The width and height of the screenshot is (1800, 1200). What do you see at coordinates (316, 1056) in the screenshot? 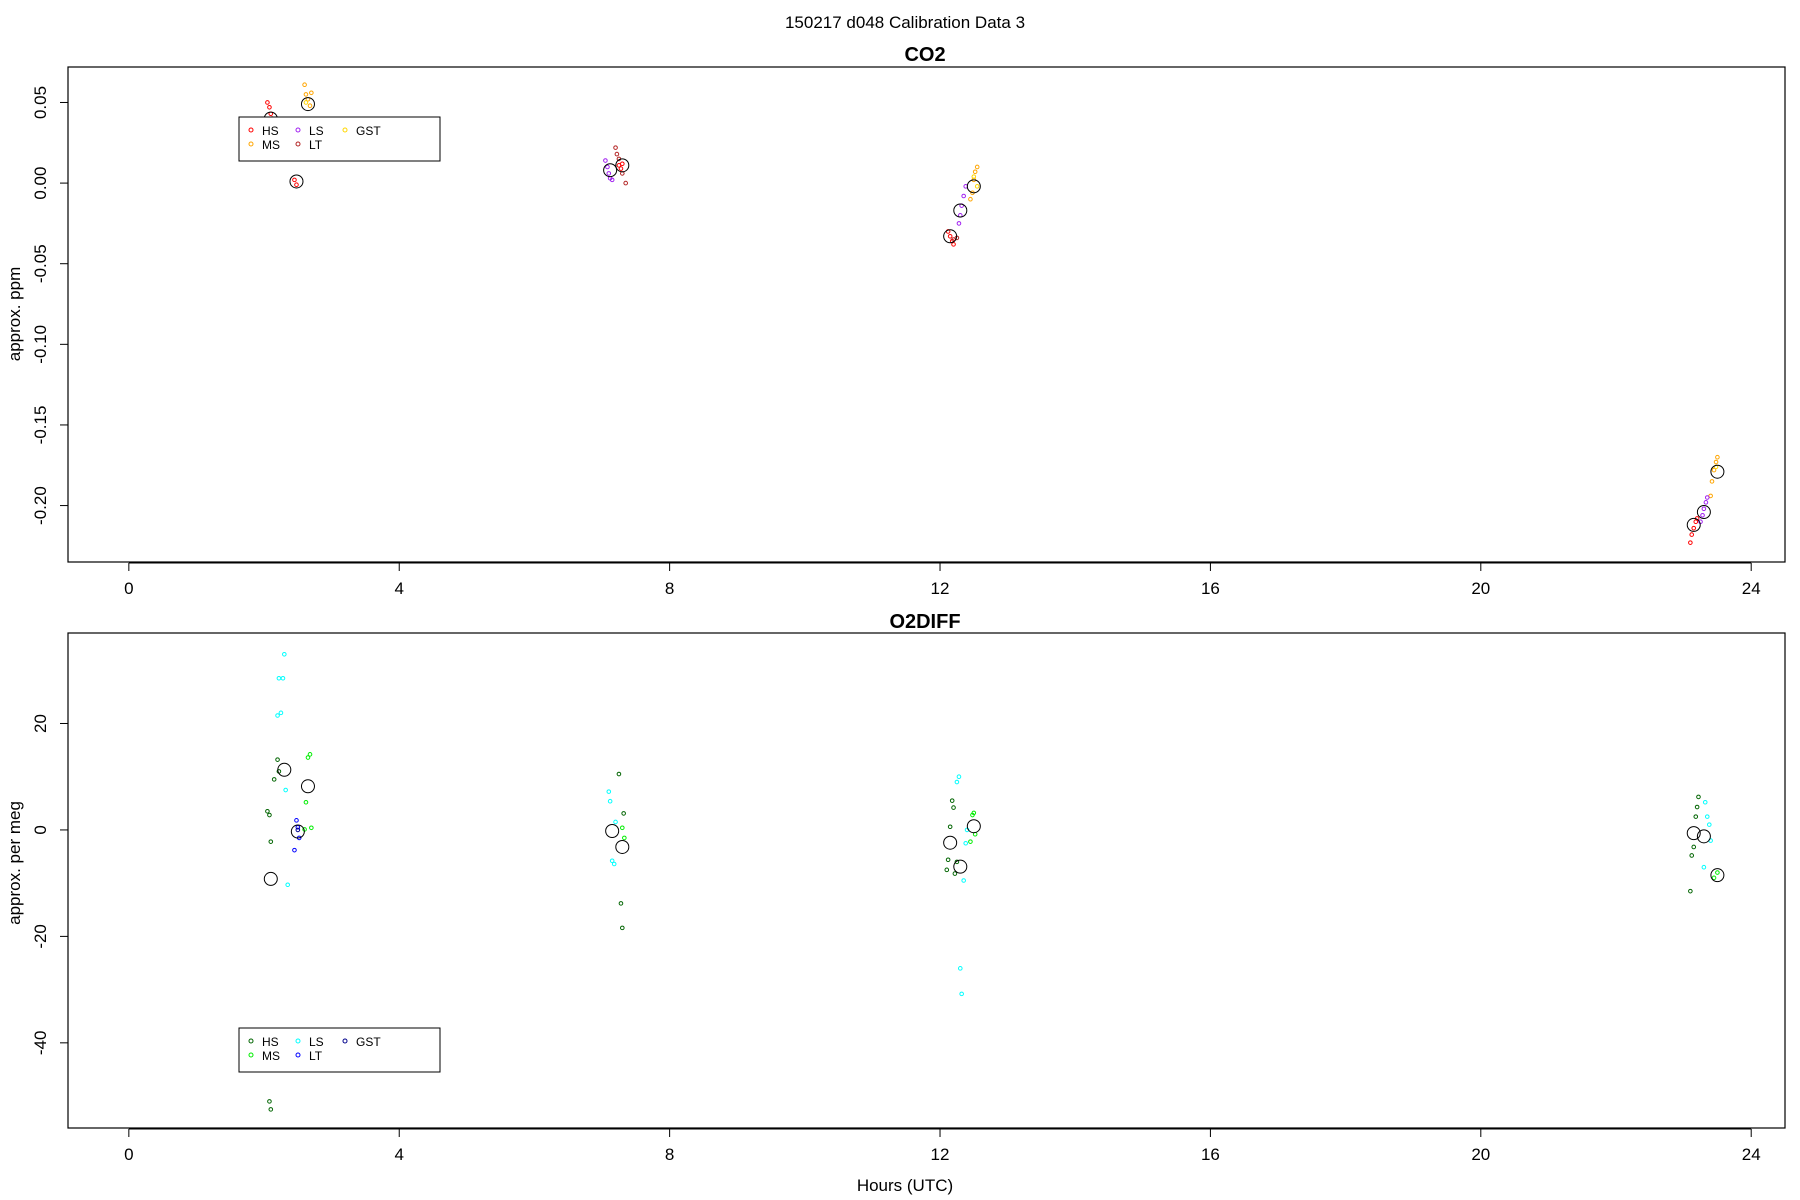
I see `o2diff-legend-label-lt: LT` at bounding box center [316, 1056].